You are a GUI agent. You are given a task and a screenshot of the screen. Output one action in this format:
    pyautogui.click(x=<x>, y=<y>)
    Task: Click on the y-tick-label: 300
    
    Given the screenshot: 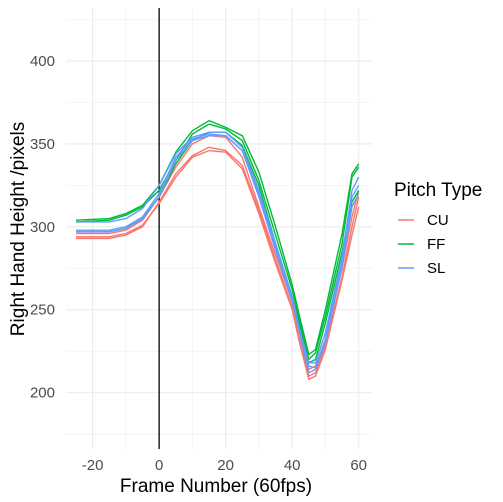 What is the action you would take?
    pyautogui.click(x=42, y=227)
    